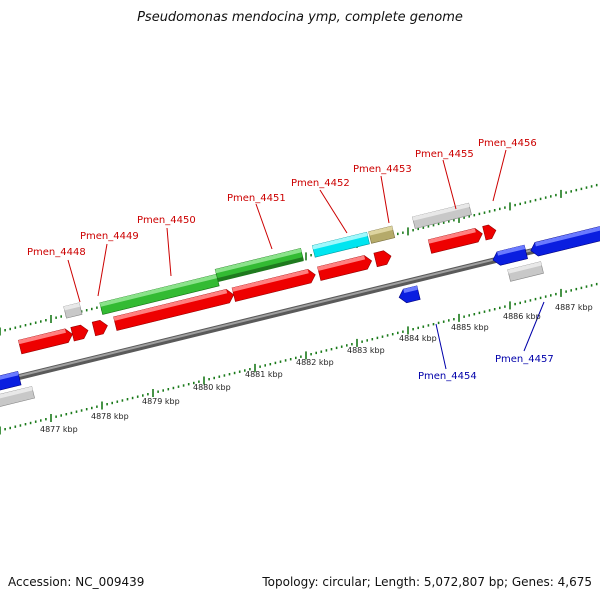 The width and height of the screenshot is (600, 600). I want to click on gene-pmen-4455-red, so click(455, 240).